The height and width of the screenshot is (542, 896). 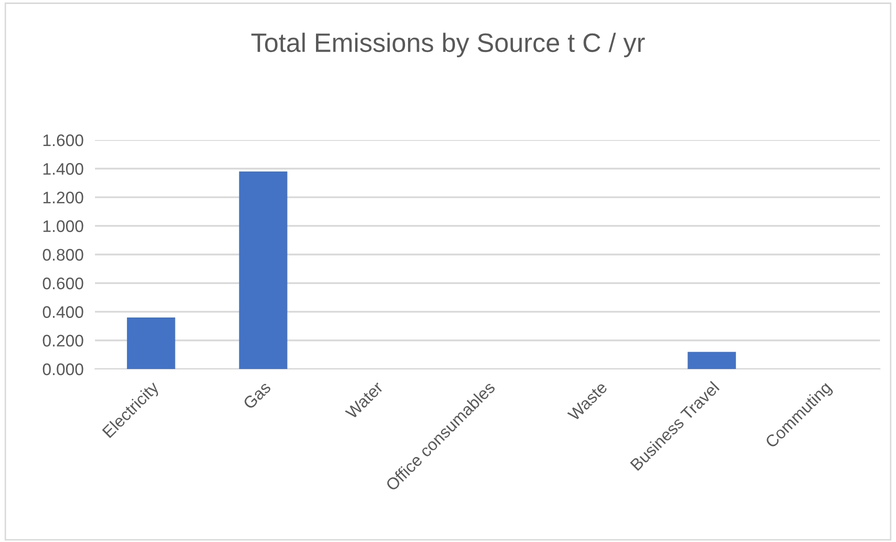 I want to click on y-tick-label: 1.600, so click(x=63, y=140).